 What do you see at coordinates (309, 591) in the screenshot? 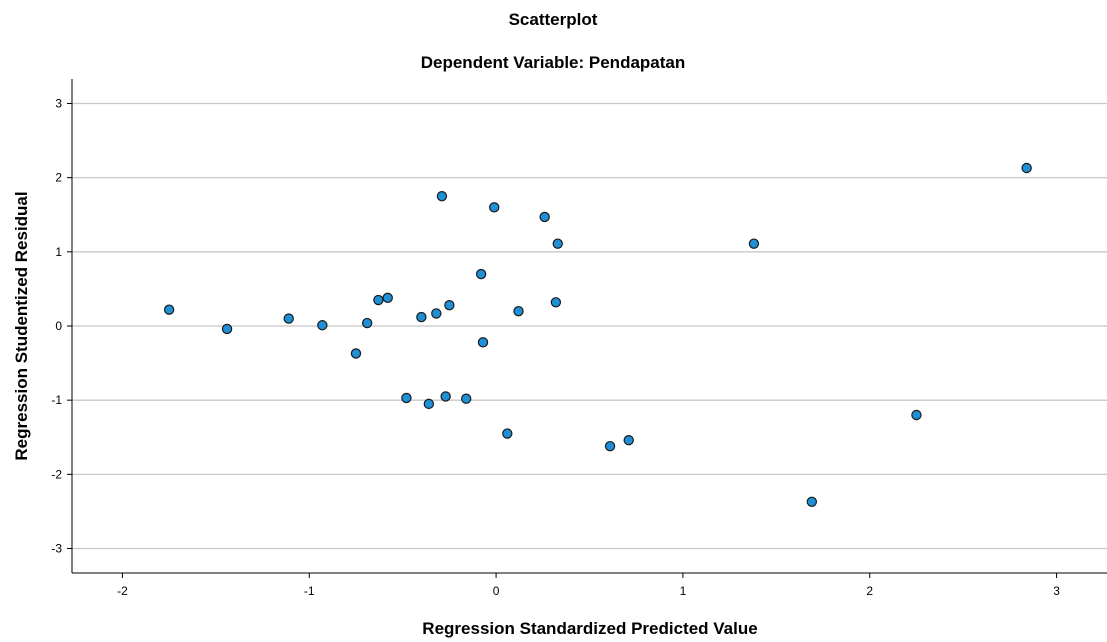
I see `x-tick-label-1: -1` at bounding box center [309, 591].